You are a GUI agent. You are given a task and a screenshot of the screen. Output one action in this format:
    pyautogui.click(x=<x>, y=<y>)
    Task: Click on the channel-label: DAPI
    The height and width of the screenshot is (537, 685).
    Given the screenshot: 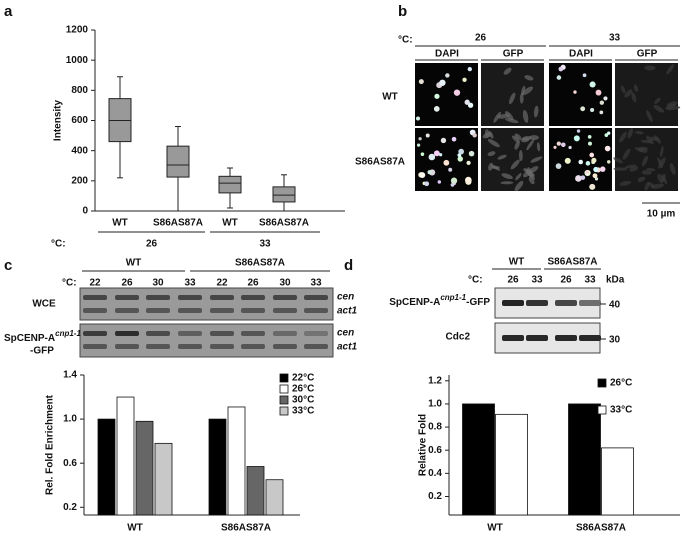 What is the action you would take?
    pyautogui.click(x=581, y=54)
    